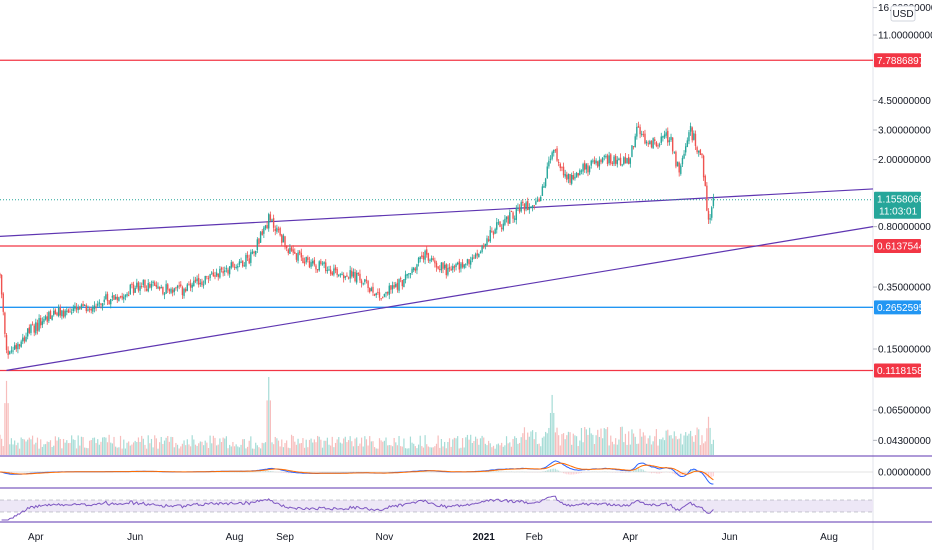 Image resolution: width=932 pixels, height=550 pixels. Describe the element at coordinates (433, 537) in the screenshot. I see `time-axis: Apr Jun Aug Sep Nov 2021 Feb Apr Jun Aug` at that location.